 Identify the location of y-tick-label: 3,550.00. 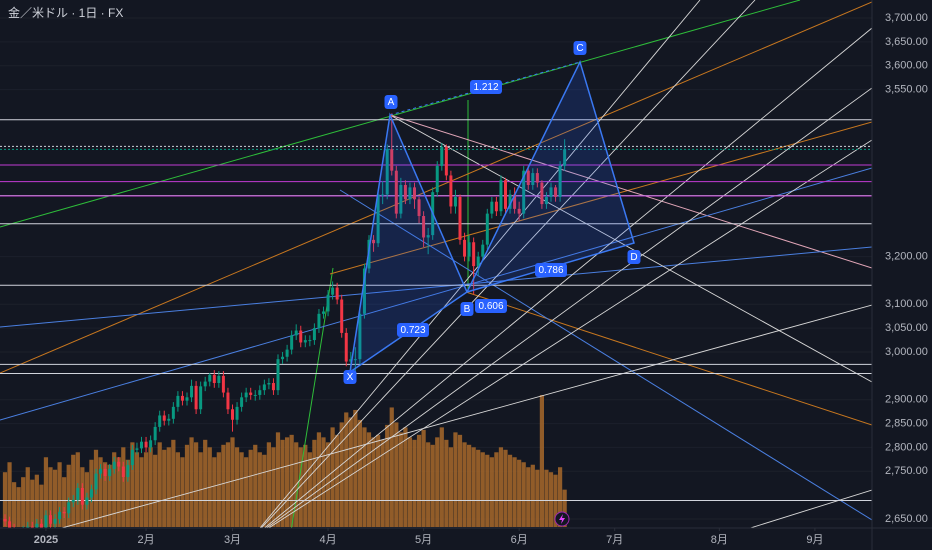
(906, 89).